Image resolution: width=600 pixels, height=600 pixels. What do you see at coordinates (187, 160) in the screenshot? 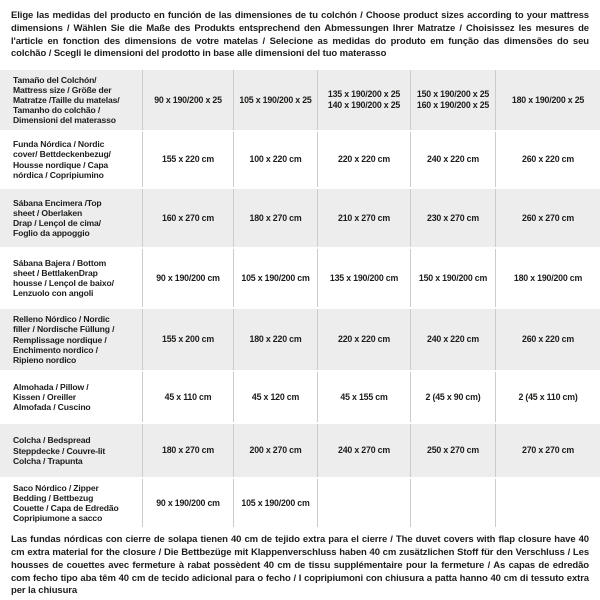
I see `table-cell: 155 x 220 cm` at bounding box center [187, 160].